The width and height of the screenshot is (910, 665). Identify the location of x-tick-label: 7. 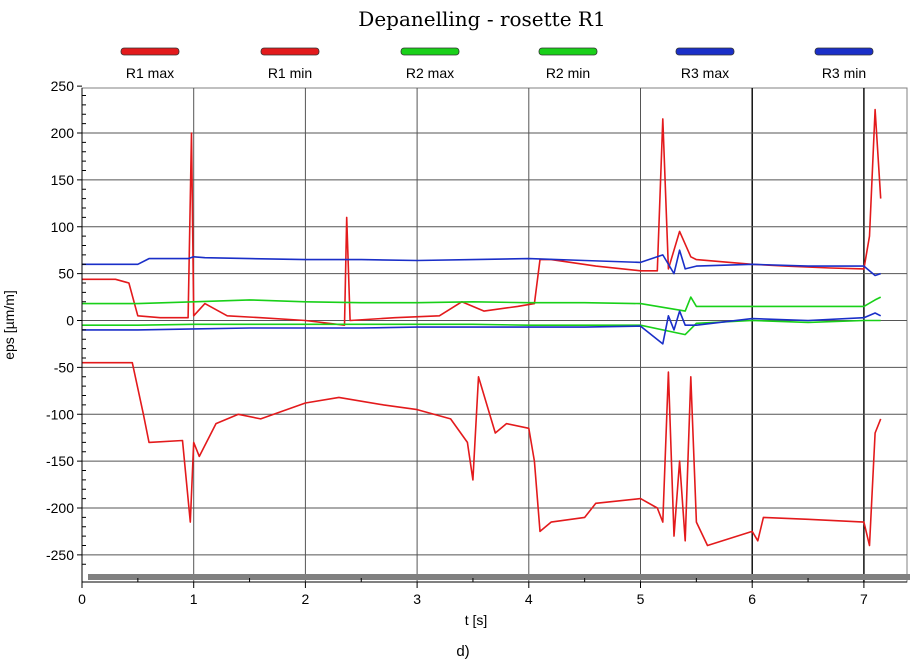
(864, 599).